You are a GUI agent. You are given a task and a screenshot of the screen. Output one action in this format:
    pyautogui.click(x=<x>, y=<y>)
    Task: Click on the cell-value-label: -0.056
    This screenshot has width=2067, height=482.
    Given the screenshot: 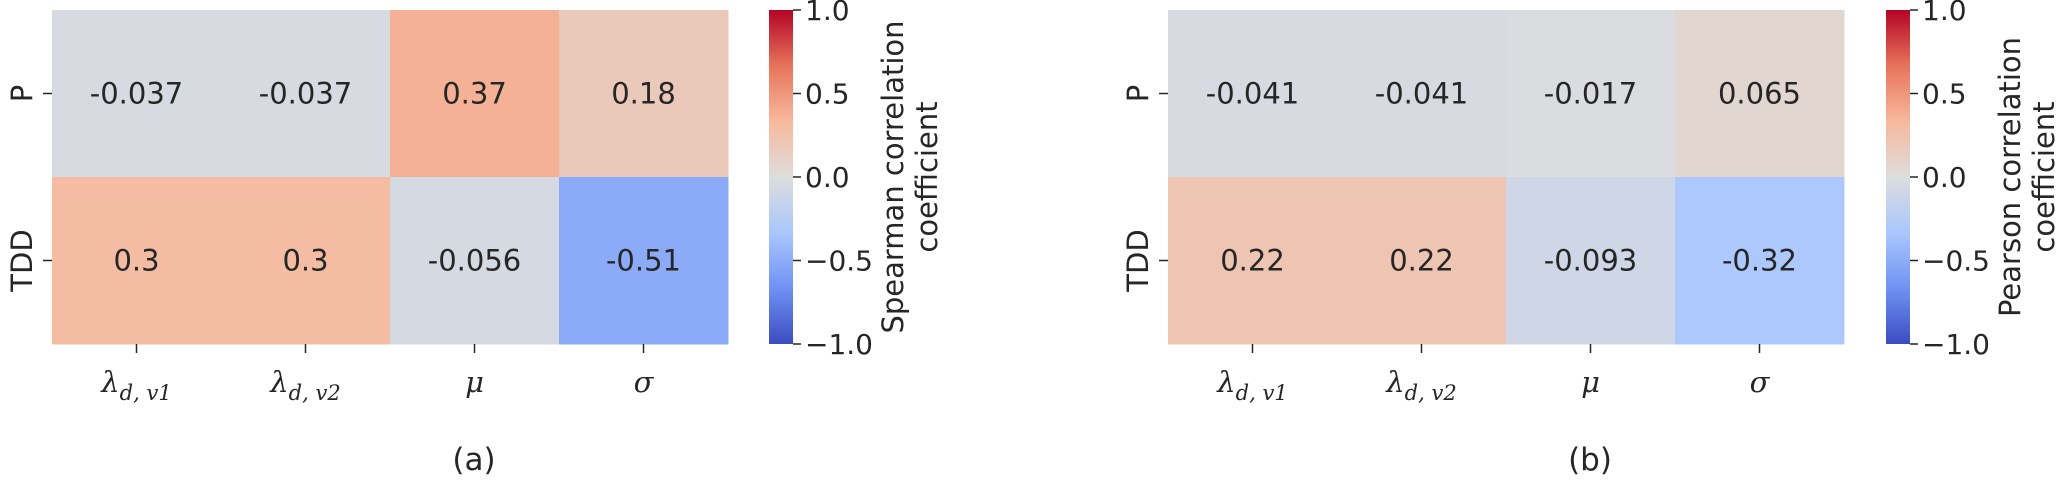 What is the action you would take?
    pyautogui.click(x=475, y=261)
    